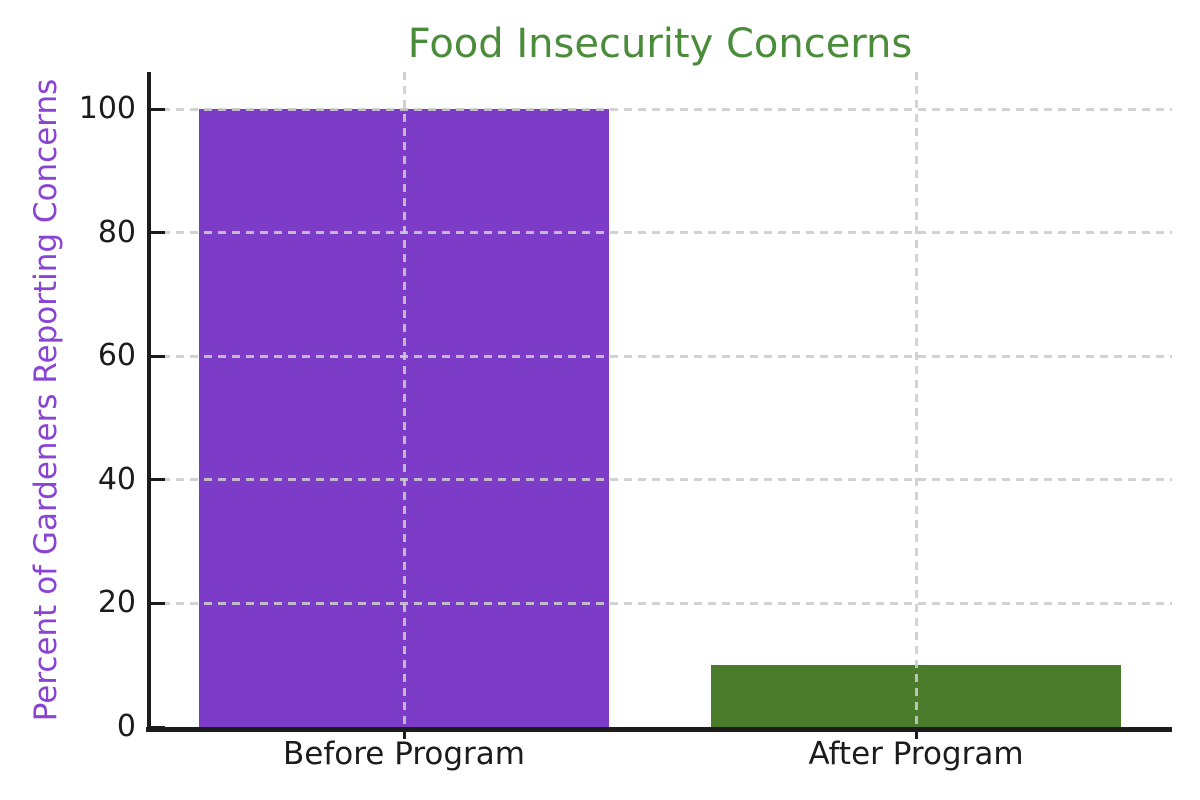  I want to click on y-tick-label: 60, so click(116, 356).